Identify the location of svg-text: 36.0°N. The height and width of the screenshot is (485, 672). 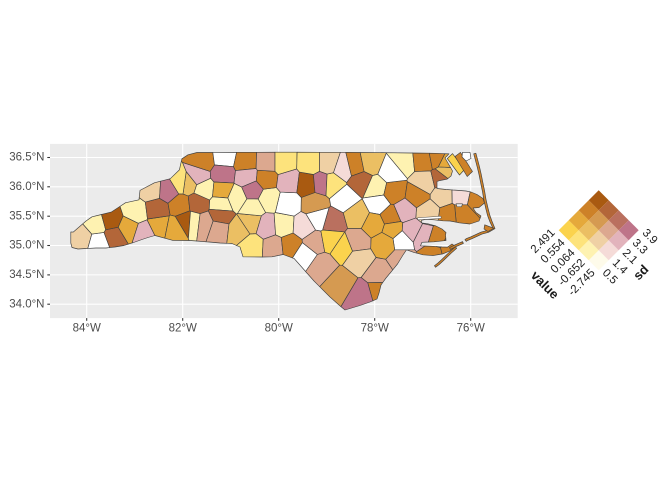
(26, 187).